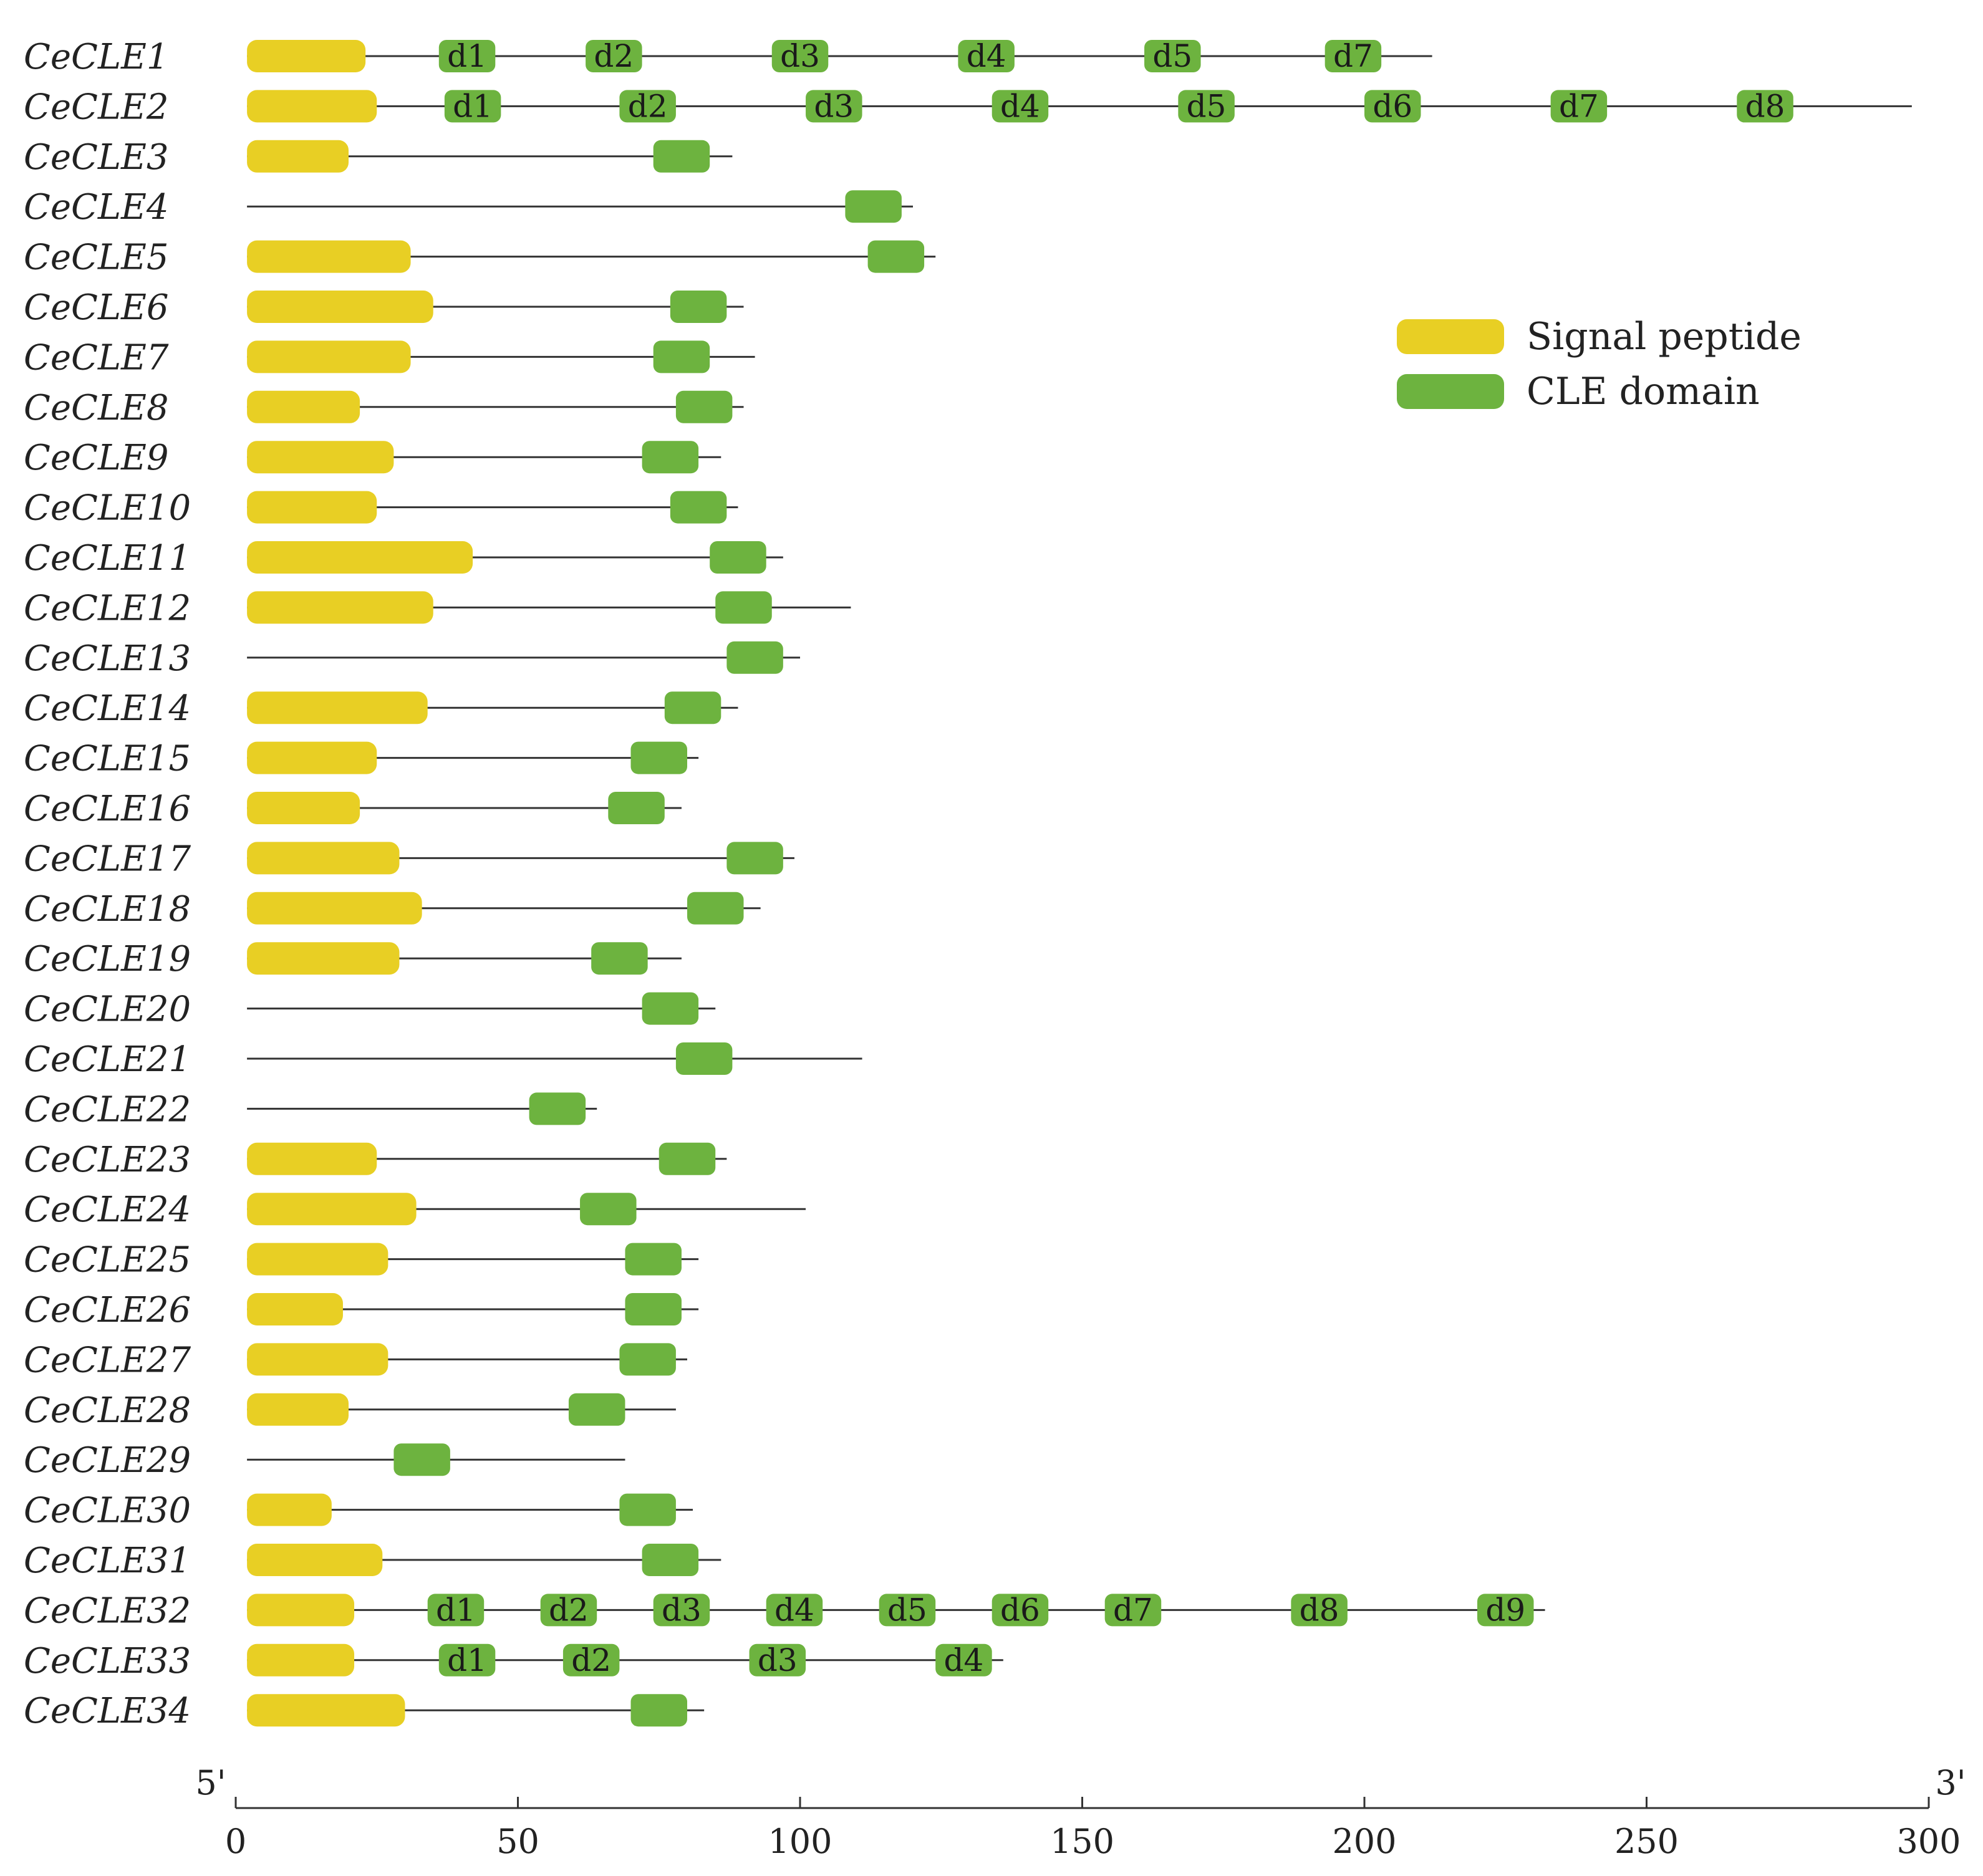  I want to click on gene-row-CeCLE28: CeCLE28, so click(350, 1410).